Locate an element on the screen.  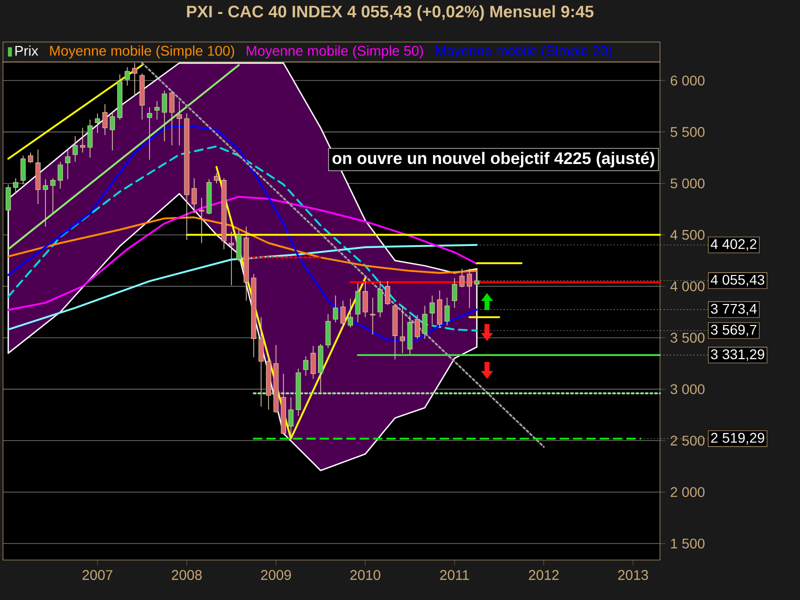
text: Moyenne mobile (Simple 20) is located at coordinates (524, 52).